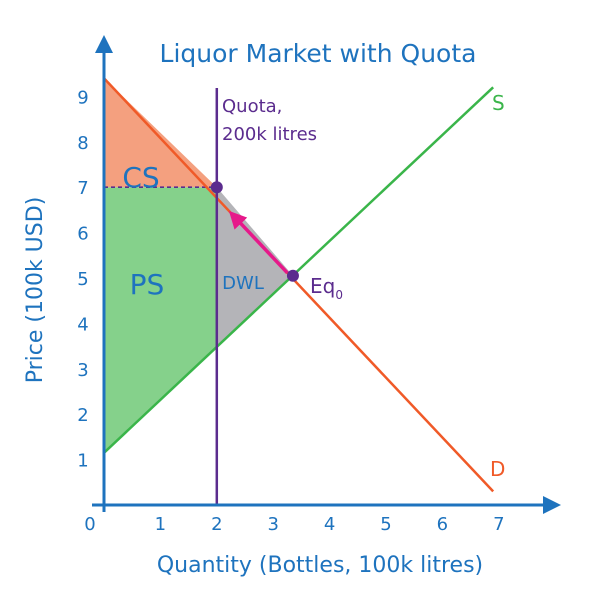 The image size is (600, 600). What do you see at coordinates (442, 524) in the screenshot?
I see `x-tick-label: 6` at bounding box center [442, 524].